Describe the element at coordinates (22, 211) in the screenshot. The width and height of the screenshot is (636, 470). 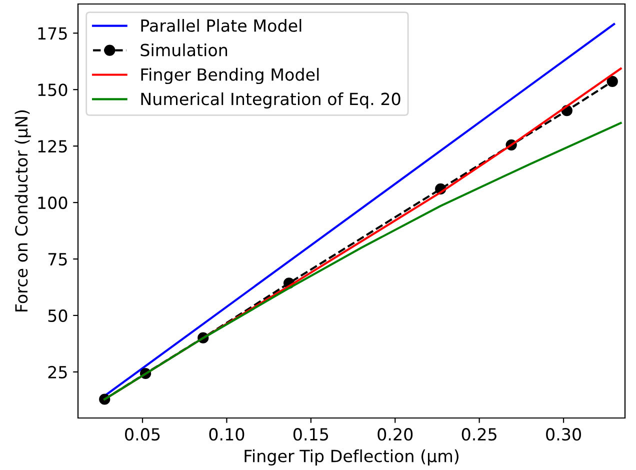
I see `y-axis-title: Force on Conductor (μN)` at that location.